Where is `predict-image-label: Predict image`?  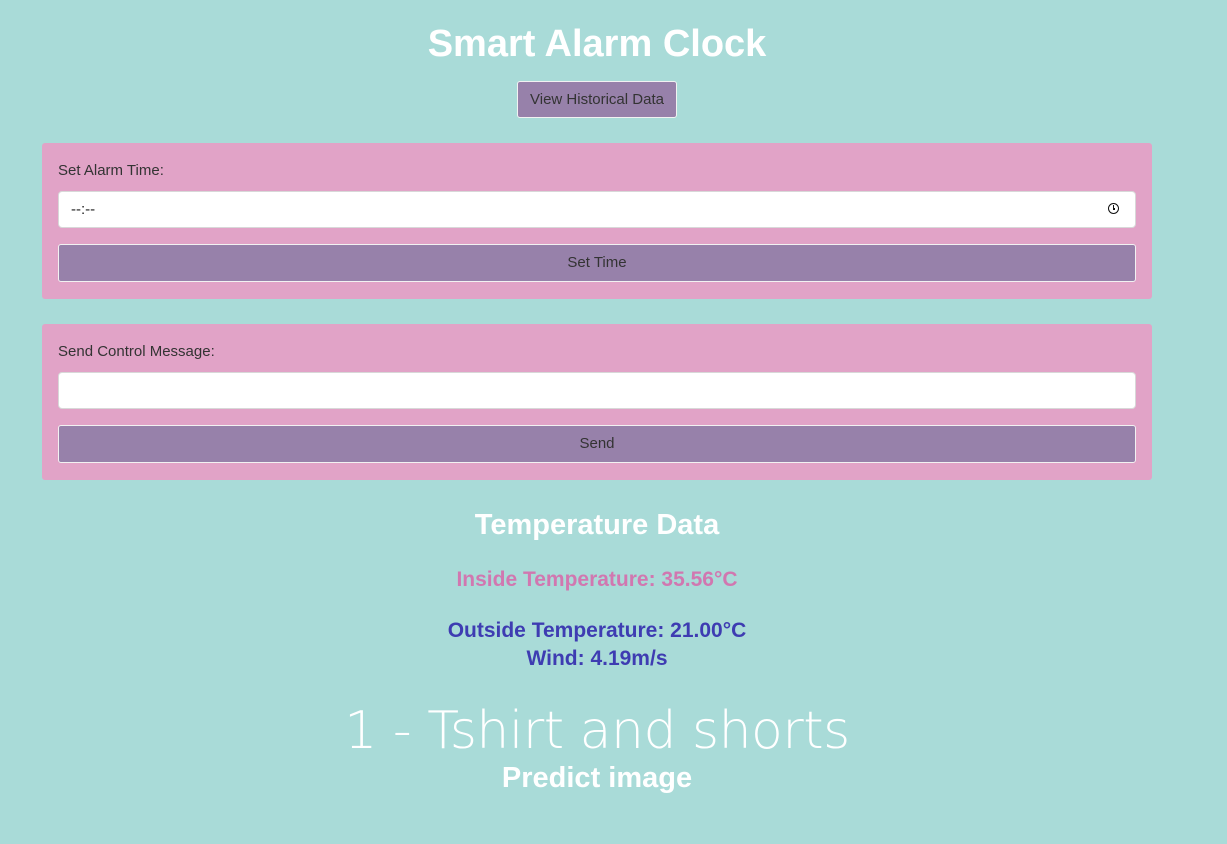 predict-image-label: Predict image is located at coordinates (597, 778).